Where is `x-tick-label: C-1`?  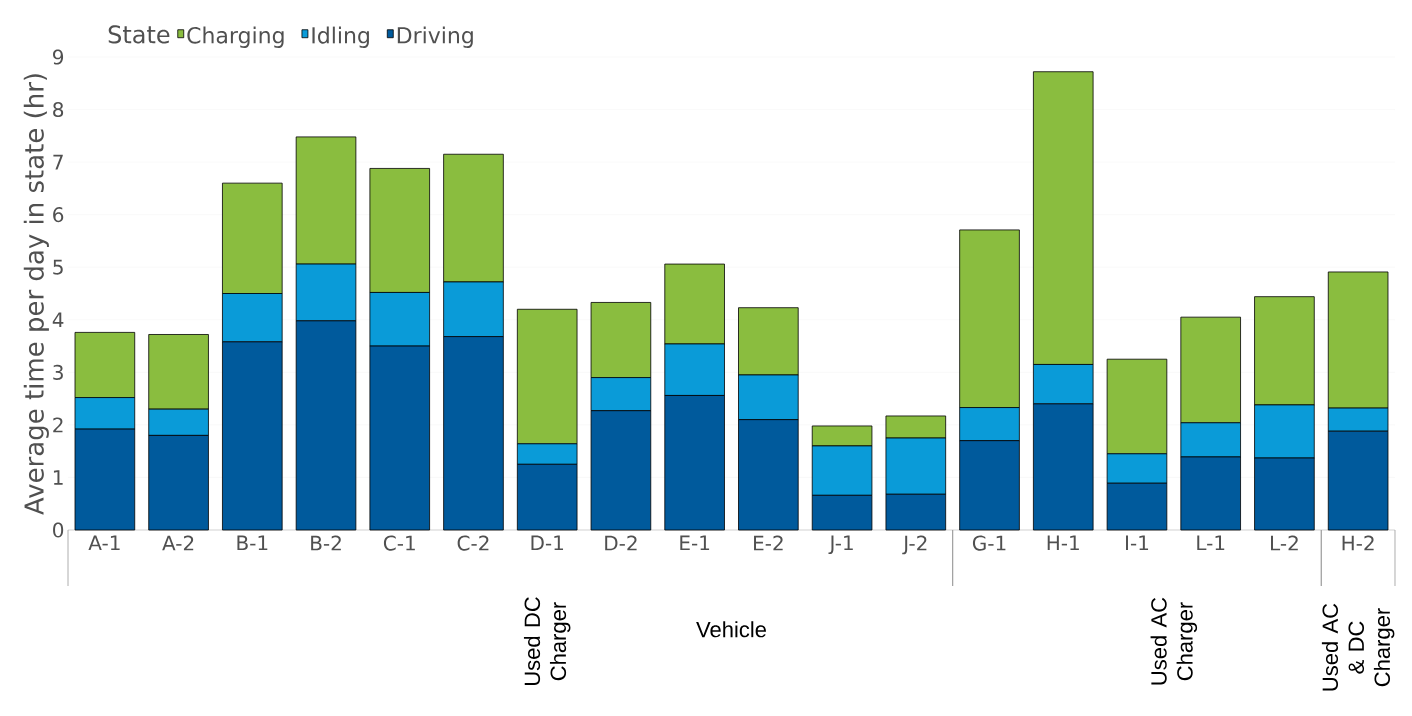
x-tick-label: C-1 is located at coordinates (399, 543).